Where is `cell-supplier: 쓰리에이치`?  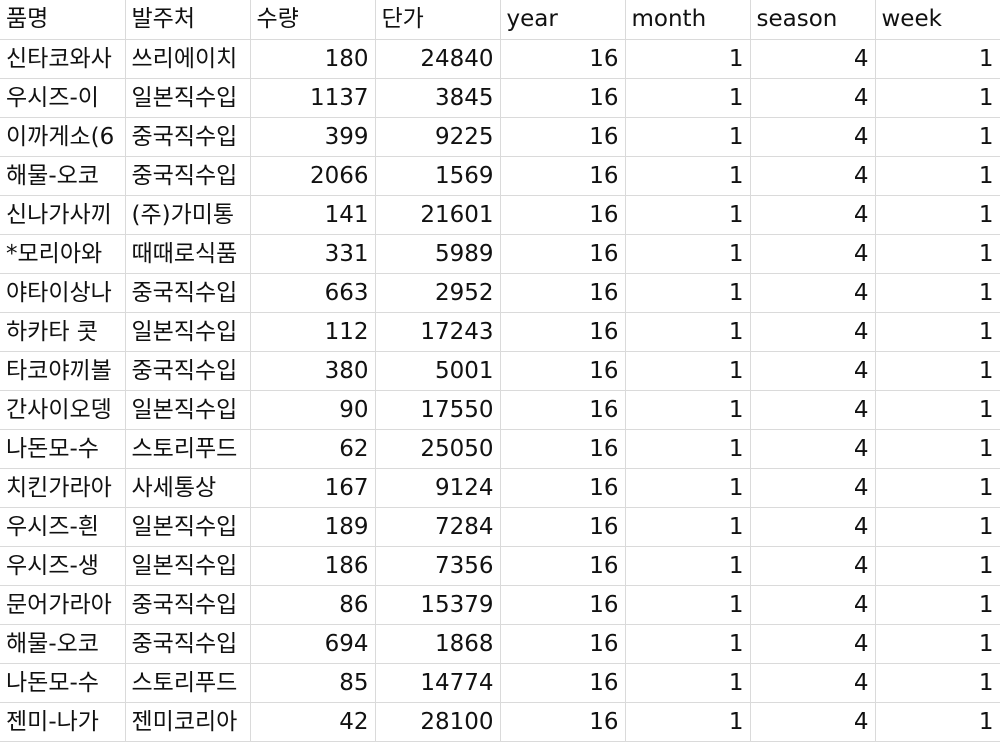
cell-supplier: 쓰리에이치 is located at coordinates (188, 59).